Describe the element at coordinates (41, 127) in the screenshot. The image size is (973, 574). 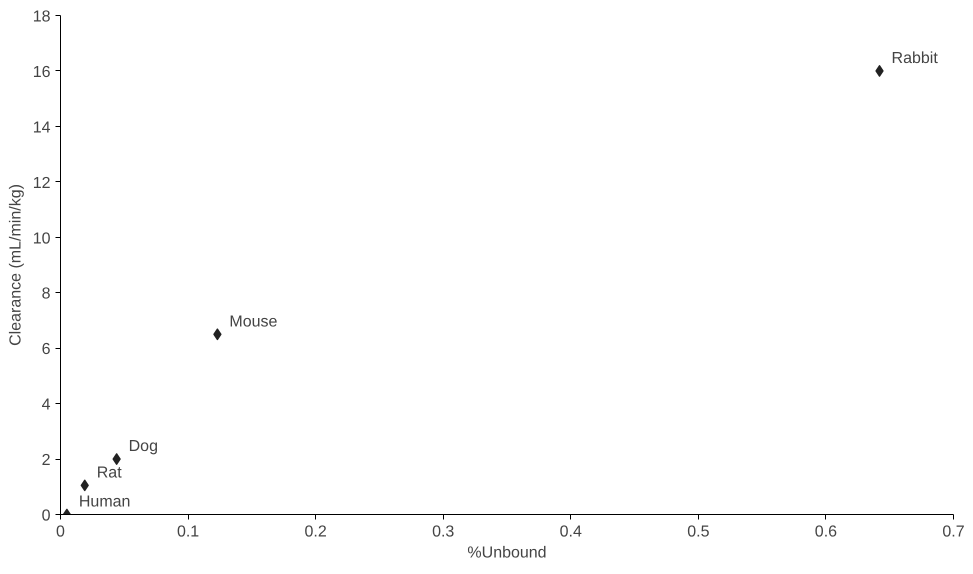
I see `y-tick-label: 14` at that location.